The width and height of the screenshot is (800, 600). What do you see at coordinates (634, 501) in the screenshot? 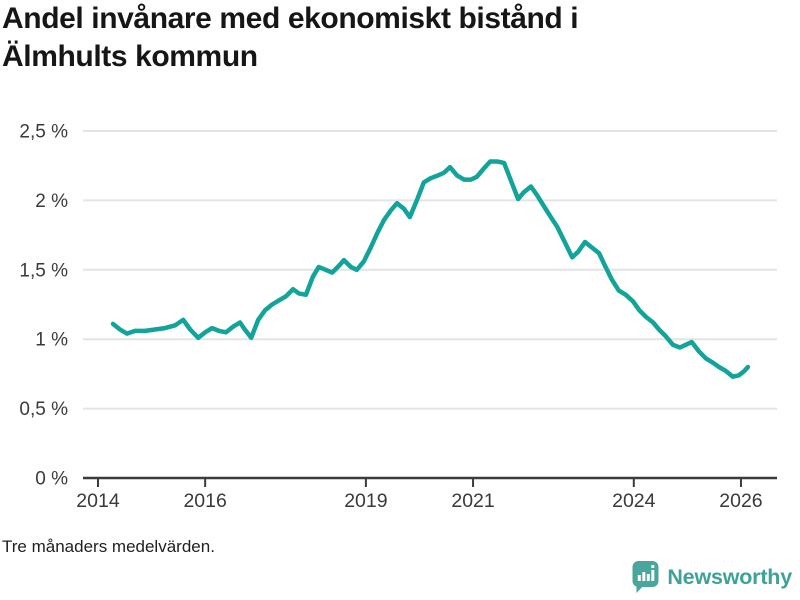
I see `x-axis-tick-label: 2024` at bounding box center [634, 501].